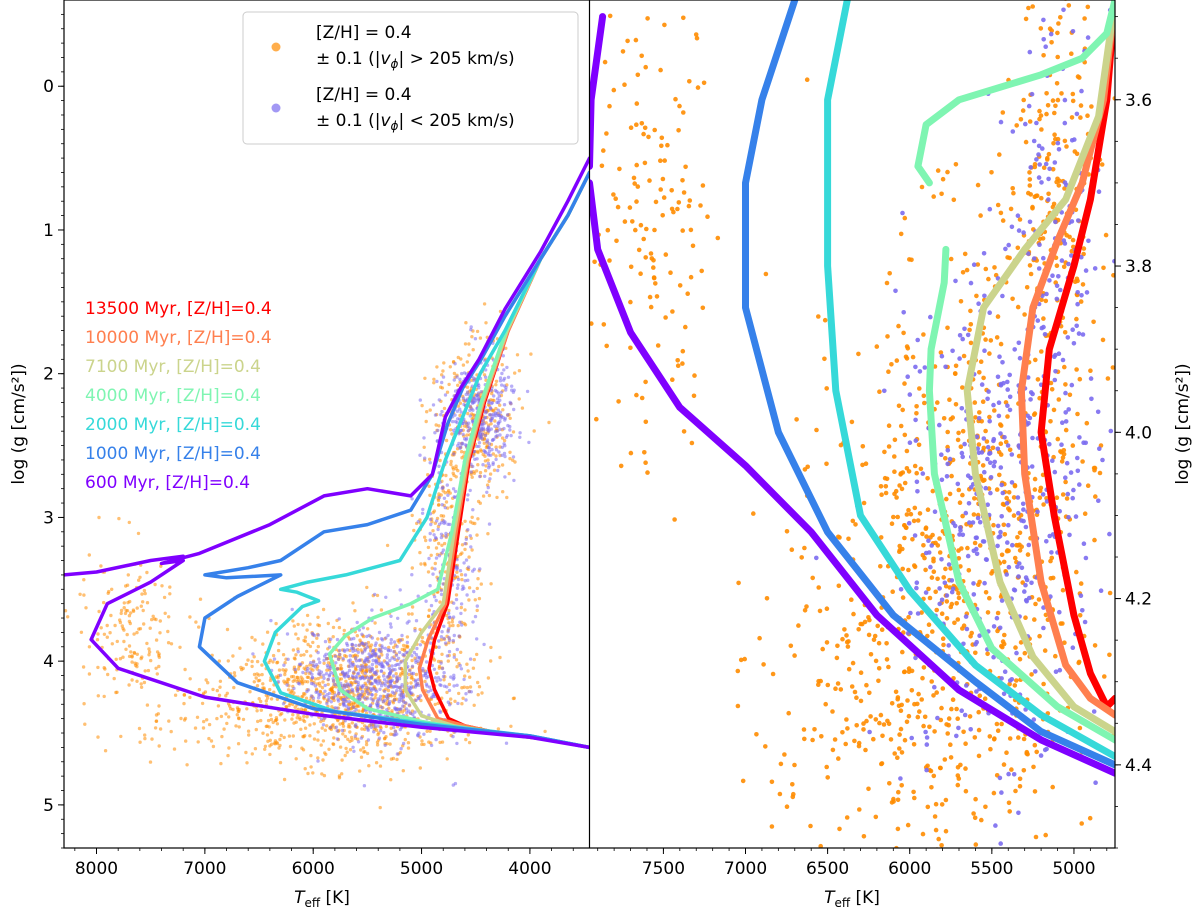 The width and height of the screenshot is (1200, 913). What do you see at coordinates (421, 869) in the screenshot?
I see `left-x-tick-label: 5000` at bounding box center [421, 869].